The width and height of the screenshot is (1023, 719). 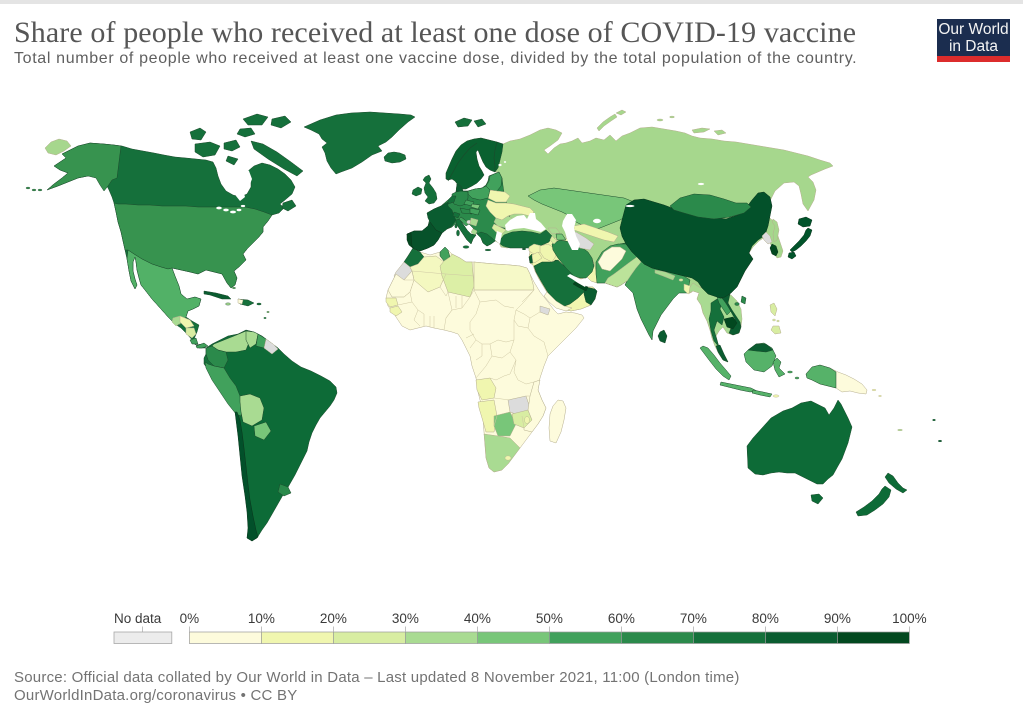 I want to click on svg-text: 60%, so click(x=621, y=618).